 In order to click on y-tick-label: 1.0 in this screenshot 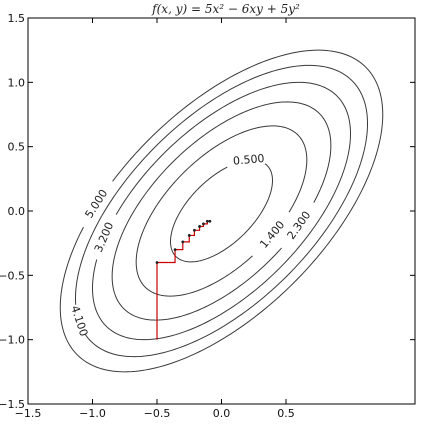, I will do `click(17, 82)`.